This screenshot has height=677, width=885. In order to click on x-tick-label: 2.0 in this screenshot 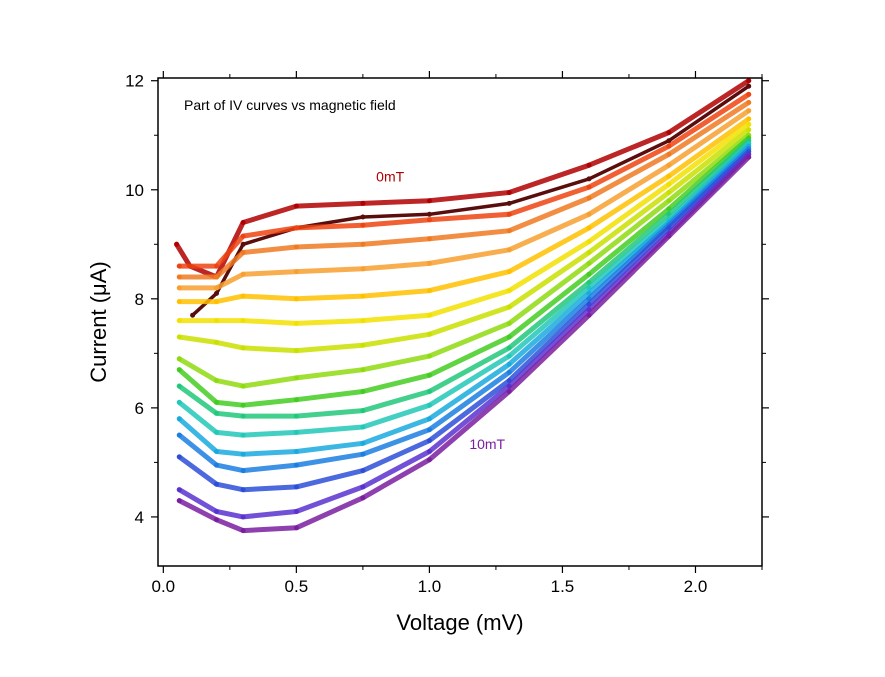, I will do `click(696, 586)`.